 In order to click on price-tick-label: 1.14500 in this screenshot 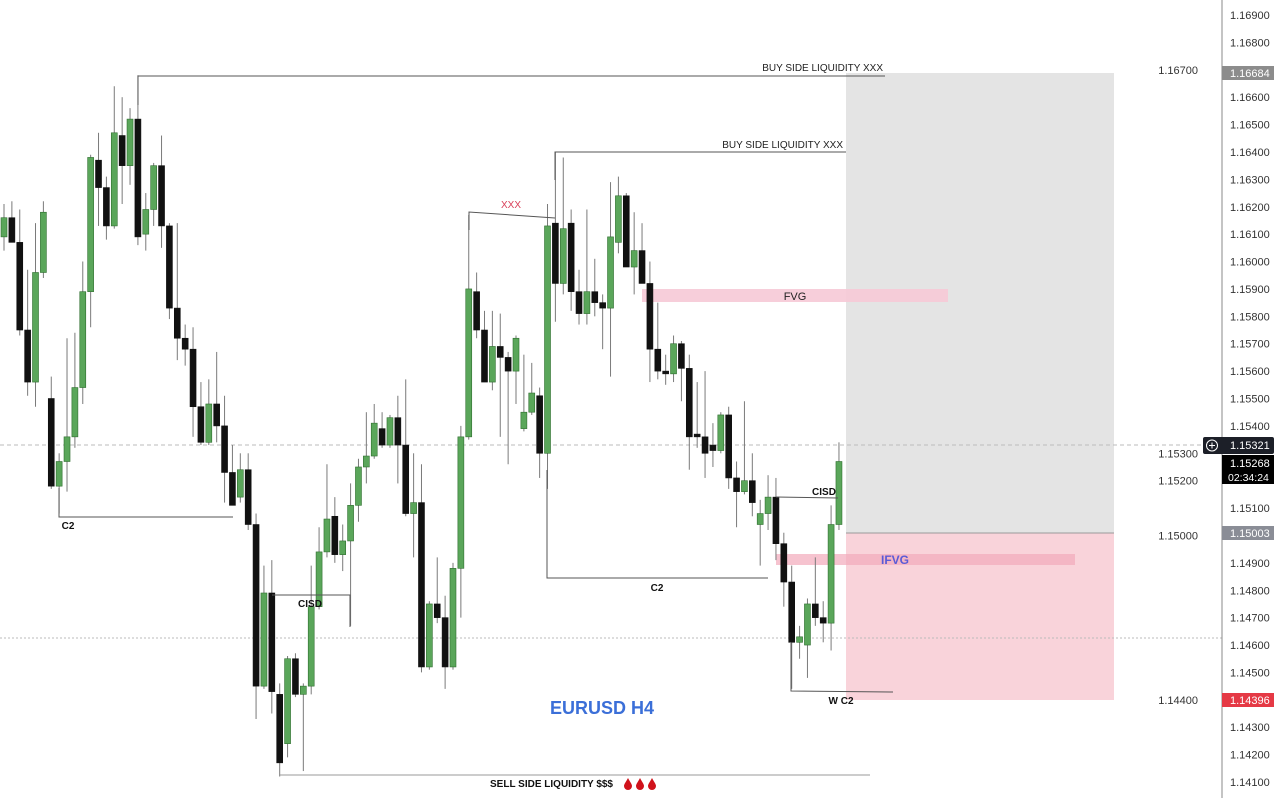, I will do `click(1250, 673)`.